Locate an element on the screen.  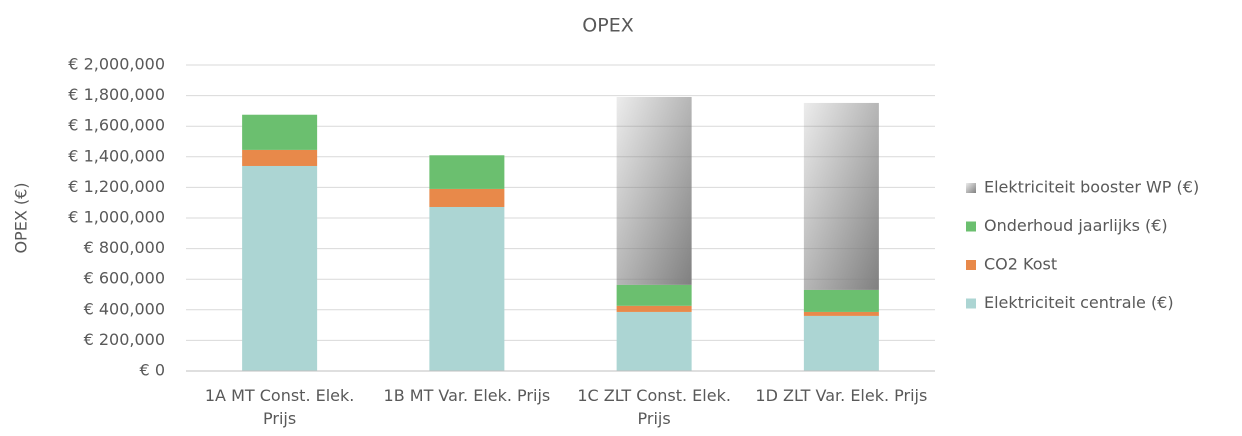
y-tick-label: € 0 is located at coordinates (152, 370).